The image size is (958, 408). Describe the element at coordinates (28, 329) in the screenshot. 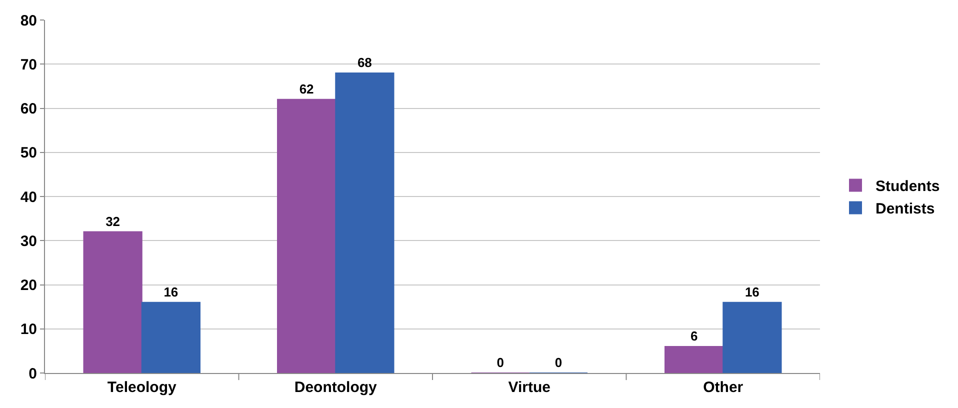

I see `y-tick-label: 10` at that location.